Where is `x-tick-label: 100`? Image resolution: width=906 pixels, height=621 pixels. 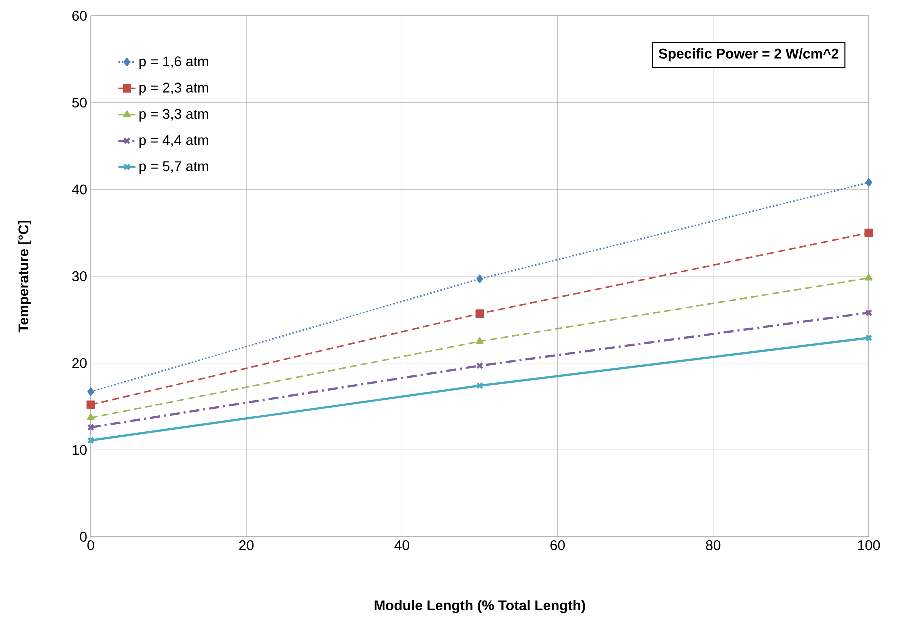 x-tick-label: 100 is located at coordinates (869, 545).